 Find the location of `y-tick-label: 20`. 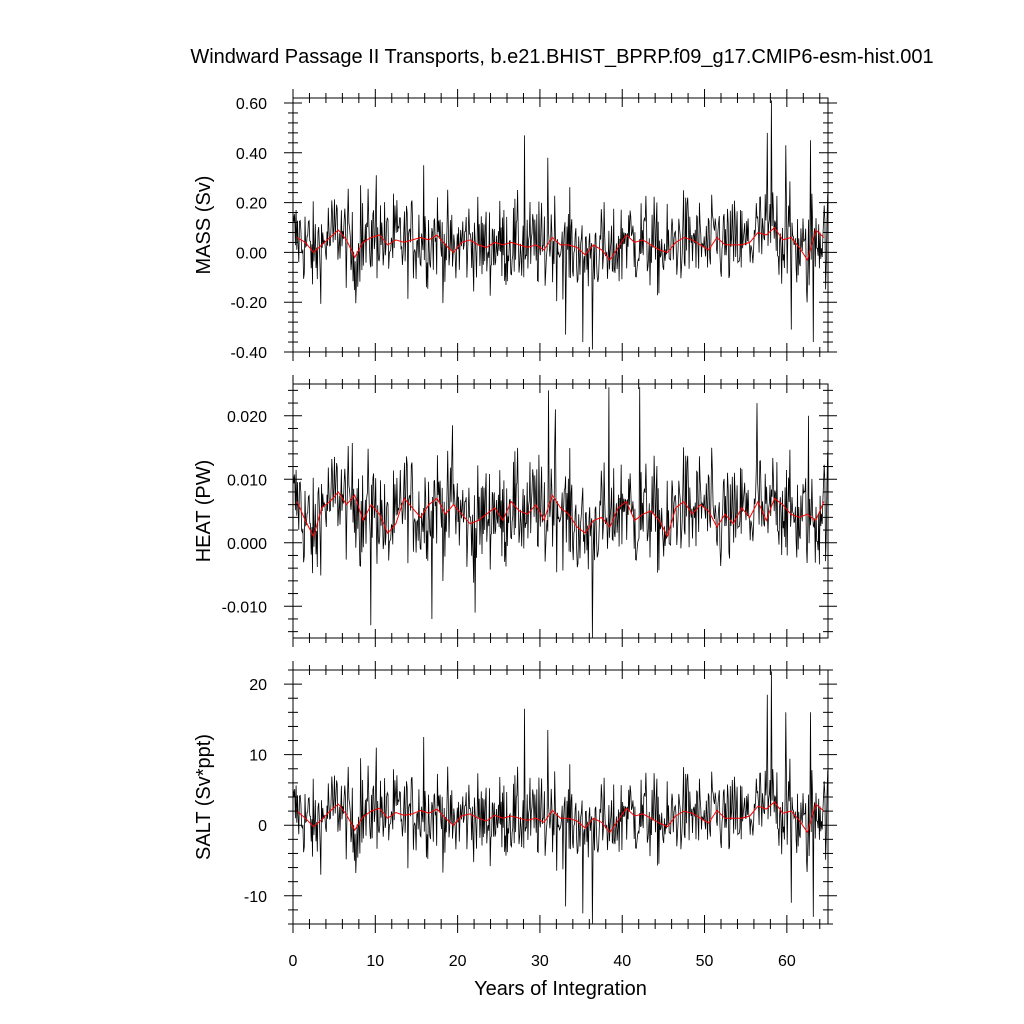

y-tick-label: 20 is located at coordinates (258, 685).